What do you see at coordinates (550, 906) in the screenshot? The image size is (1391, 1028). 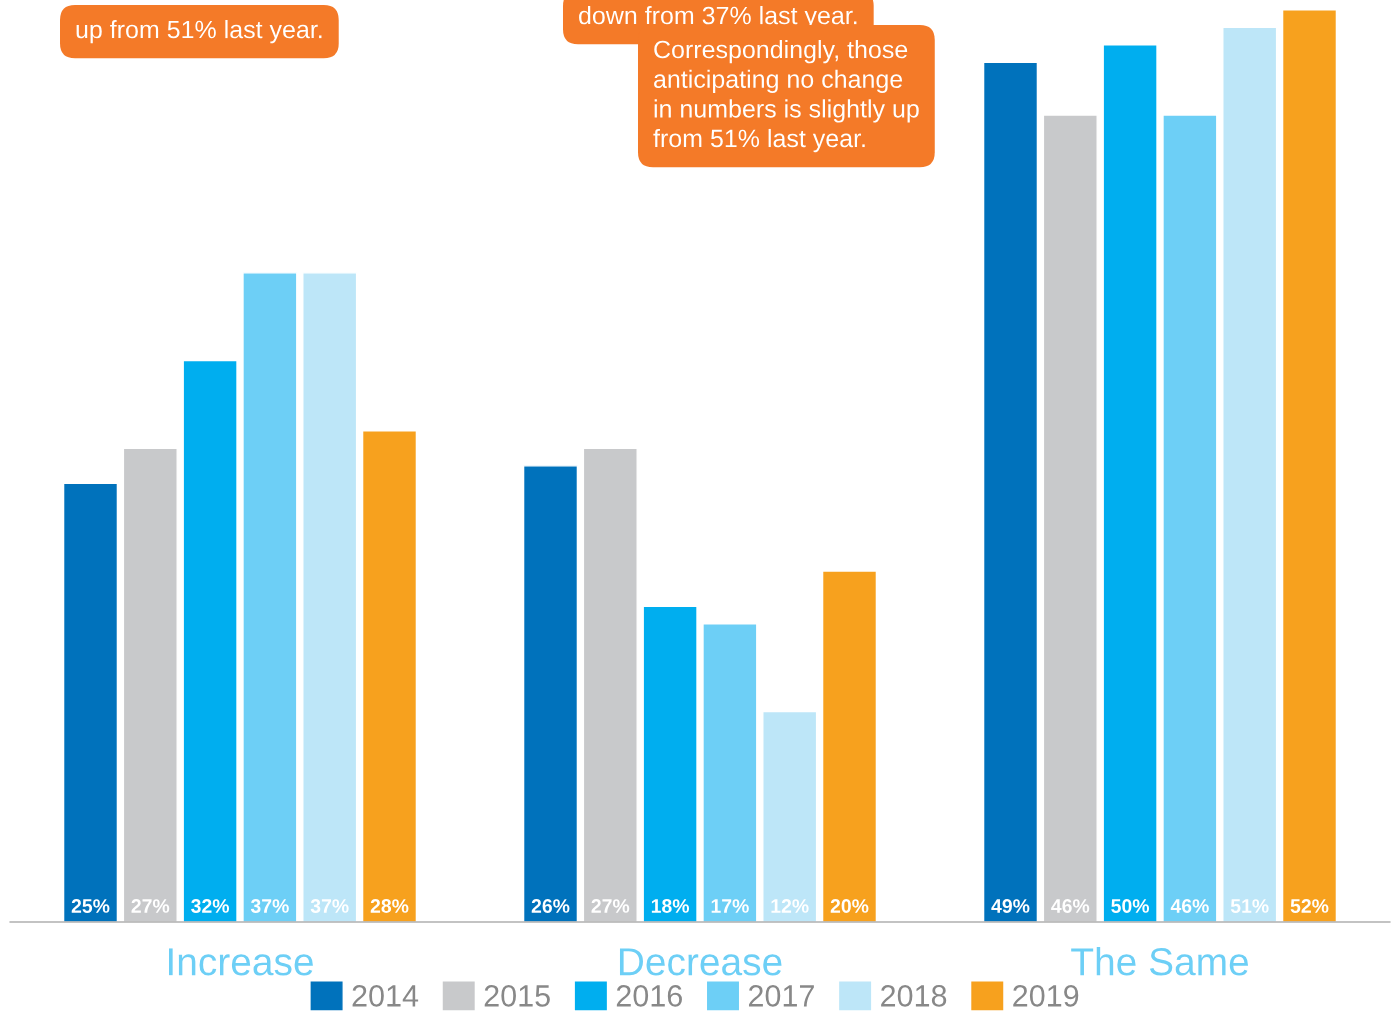 I see `data-label: 26%` at bounding box center [550, 906].